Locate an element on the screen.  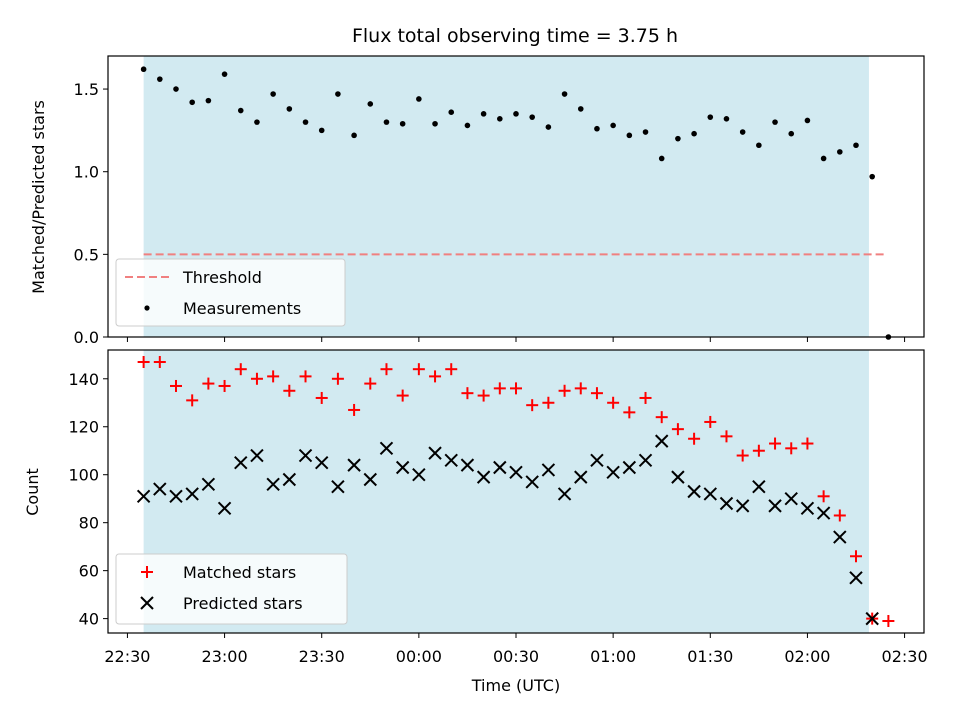
bottom-y-axis: 40 60 80 100 120 140 is located at coordinates (88, 499).